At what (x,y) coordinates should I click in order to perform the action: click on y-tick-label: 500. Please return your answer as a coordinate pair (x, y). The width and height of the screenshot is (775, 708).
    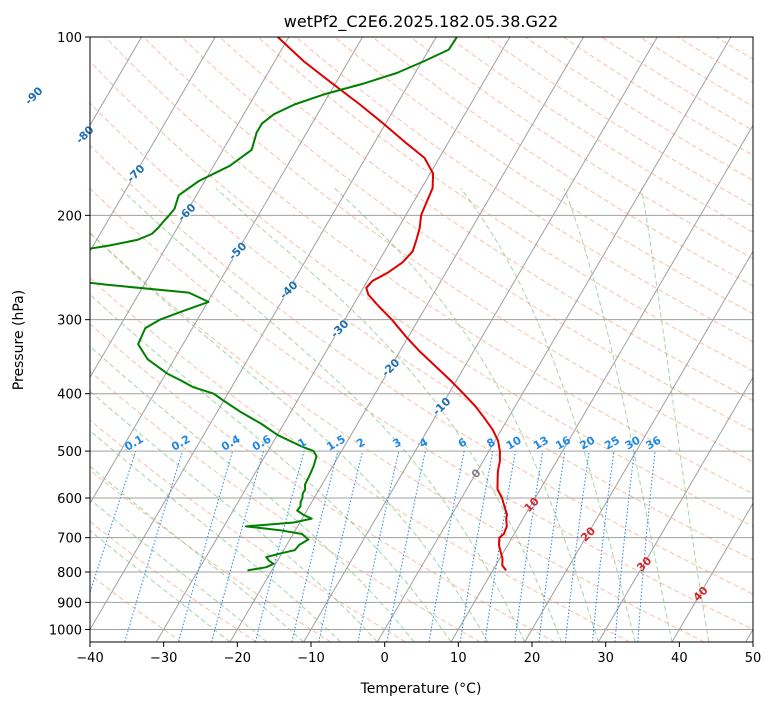
    Looking at the image, I should click on (69, 452).